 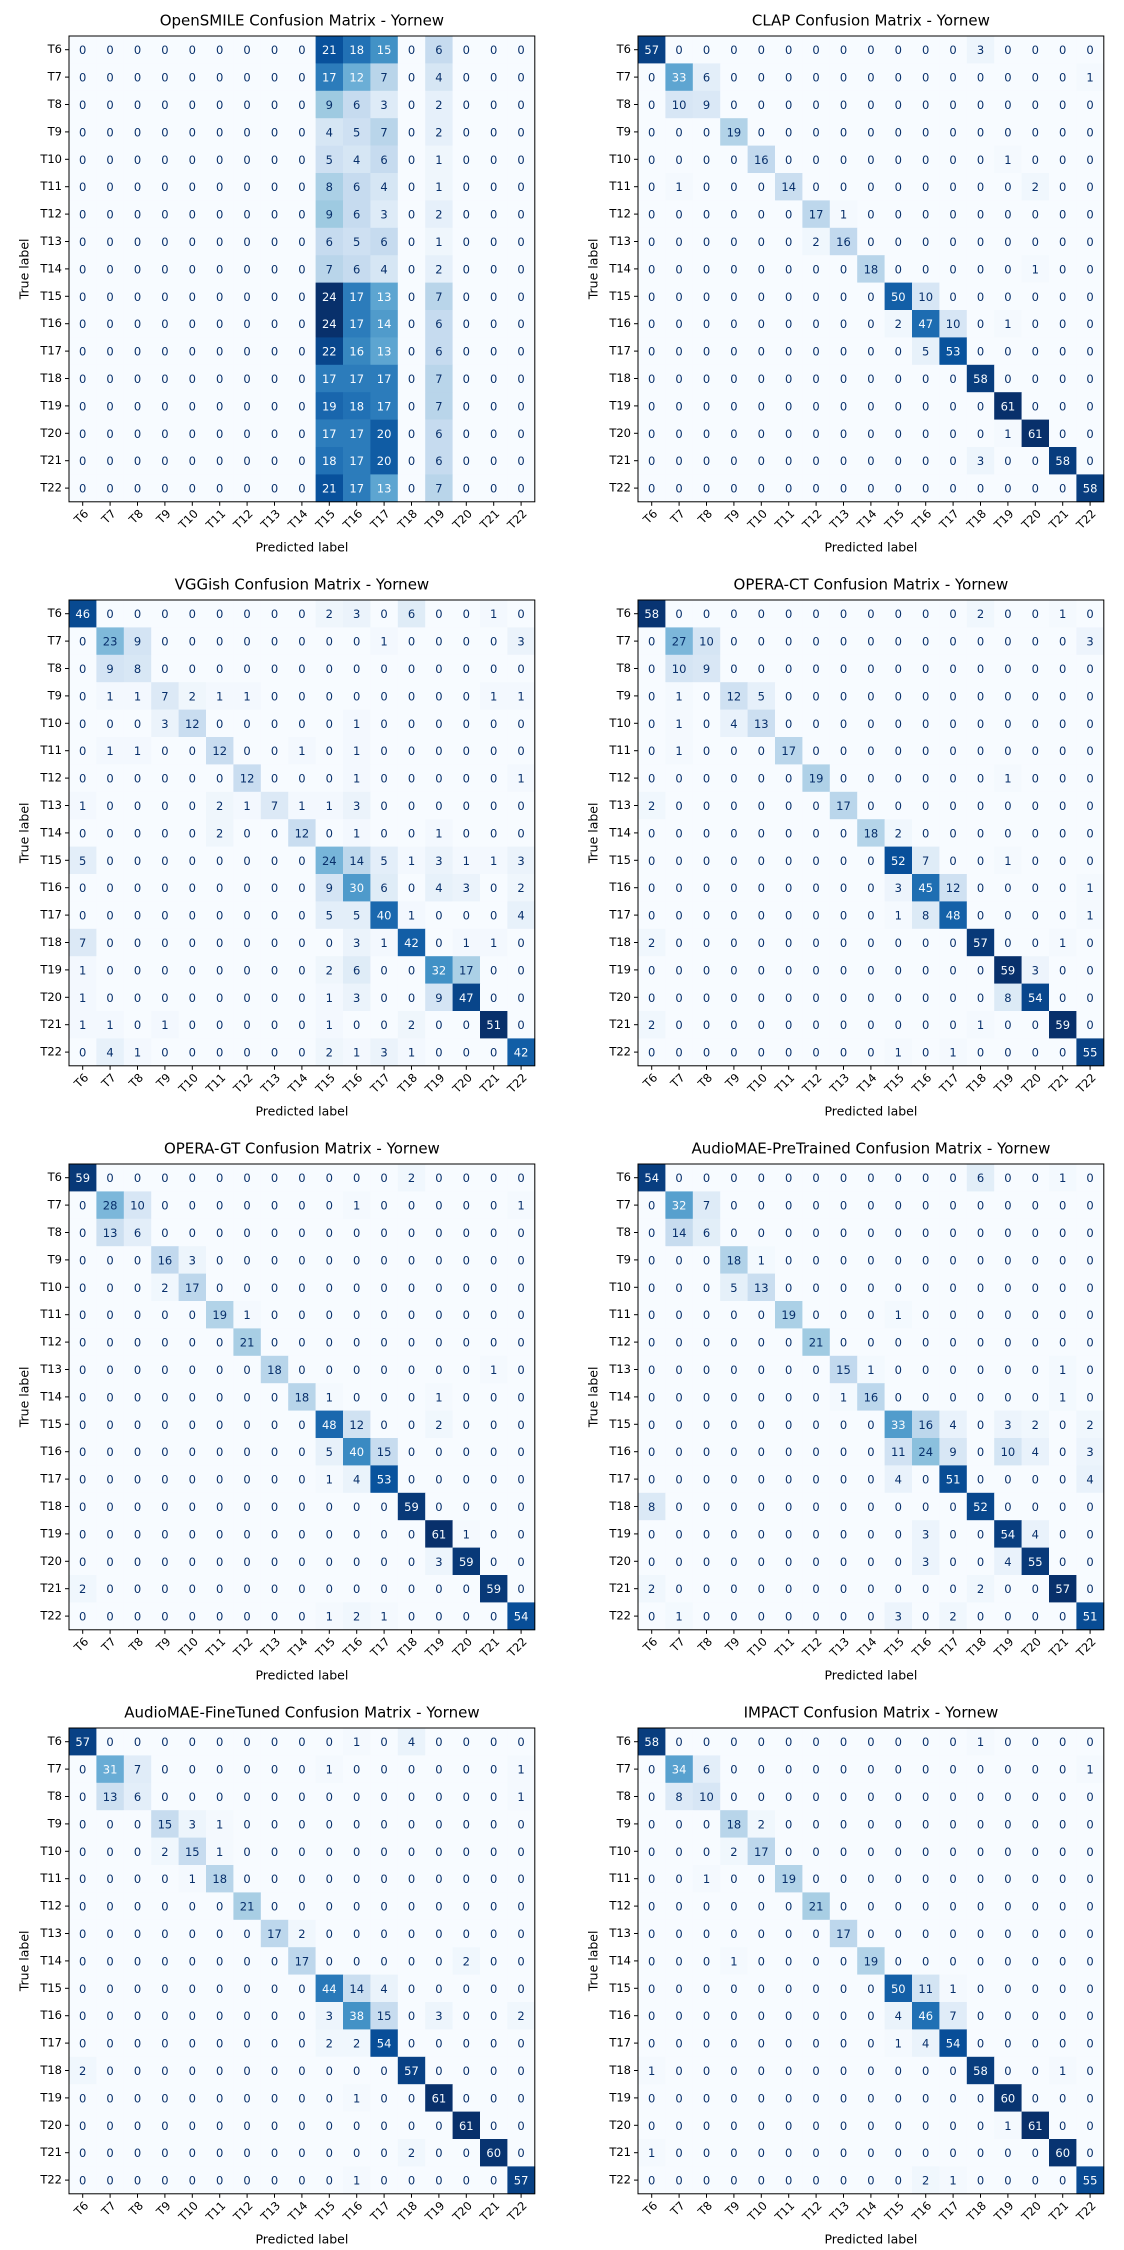 I want to click on cell-value: 57, so click(x=521, y=2181).